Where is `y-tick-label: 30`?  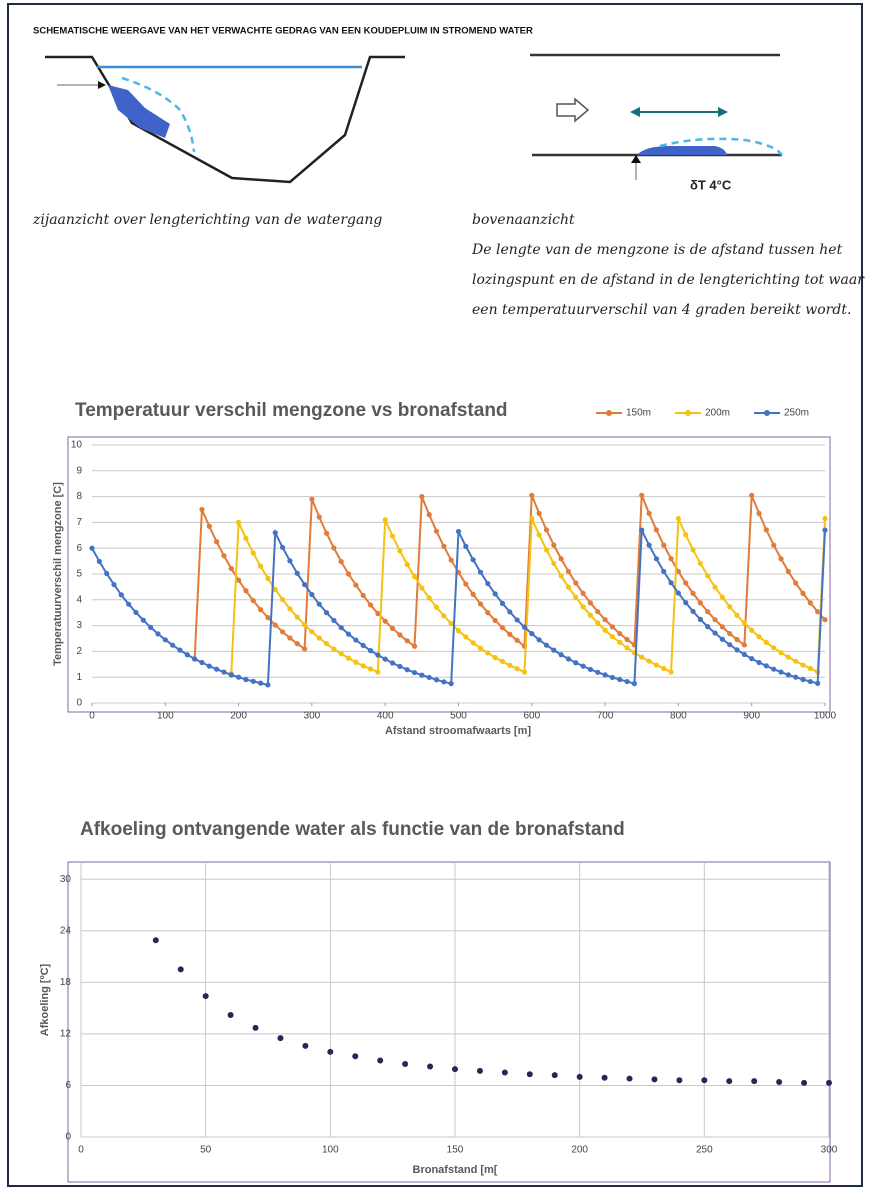
y-tick-label: 30 is located at coordinates (66, 879).